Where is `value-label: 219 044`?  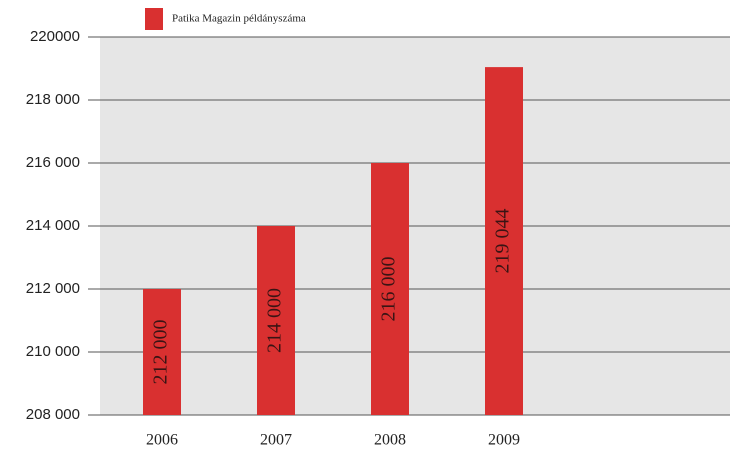 value-label: 219 044 is located at coordinates (503, 241).